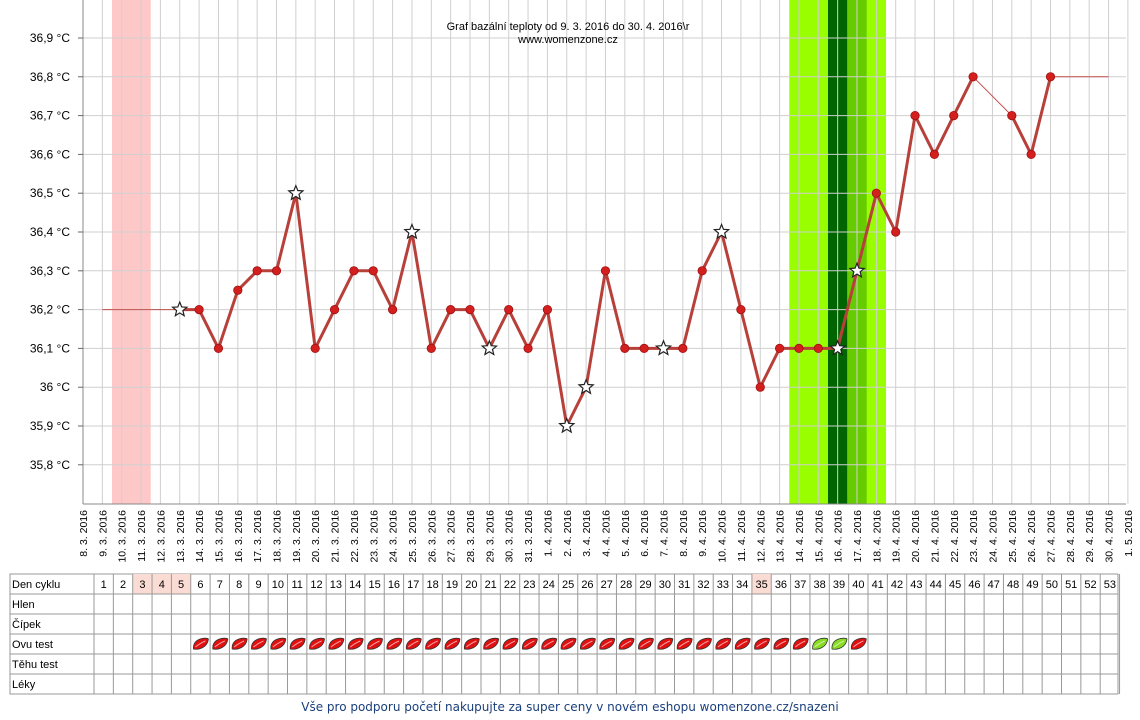 This screenshot has width=1140, height=720. What do you see at coordinates (452, 585) in the screenshot?
I see `cycle-day: 19` at bounding box center [452, 585].